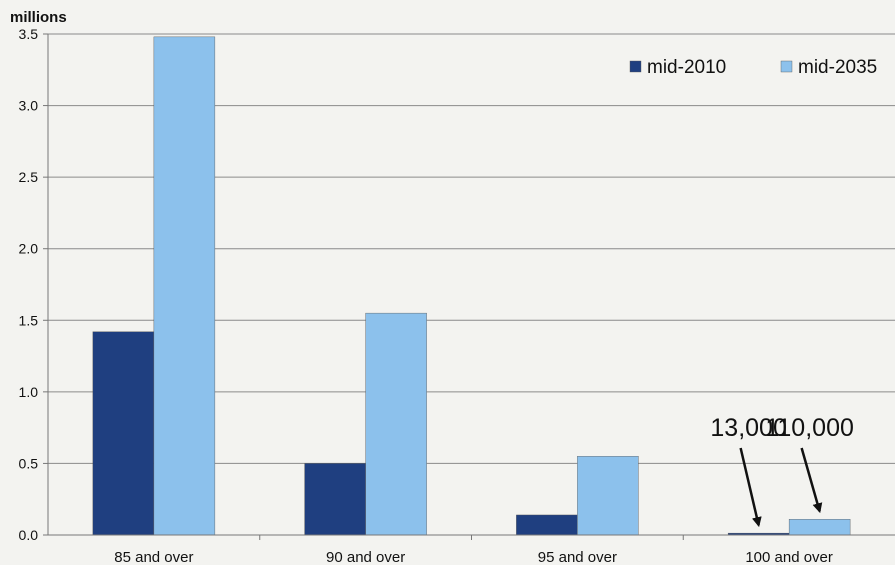 This screenshot has width=895, height=565. I want to click on y-tick-label: 3.0, so click(29, 106).